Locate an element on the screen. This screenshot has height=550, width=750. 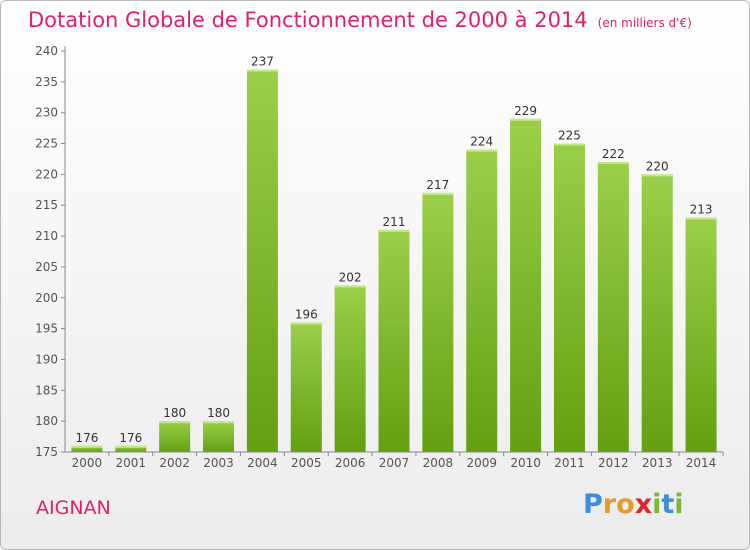
bar-2001 is located at coordinates (131, 448).